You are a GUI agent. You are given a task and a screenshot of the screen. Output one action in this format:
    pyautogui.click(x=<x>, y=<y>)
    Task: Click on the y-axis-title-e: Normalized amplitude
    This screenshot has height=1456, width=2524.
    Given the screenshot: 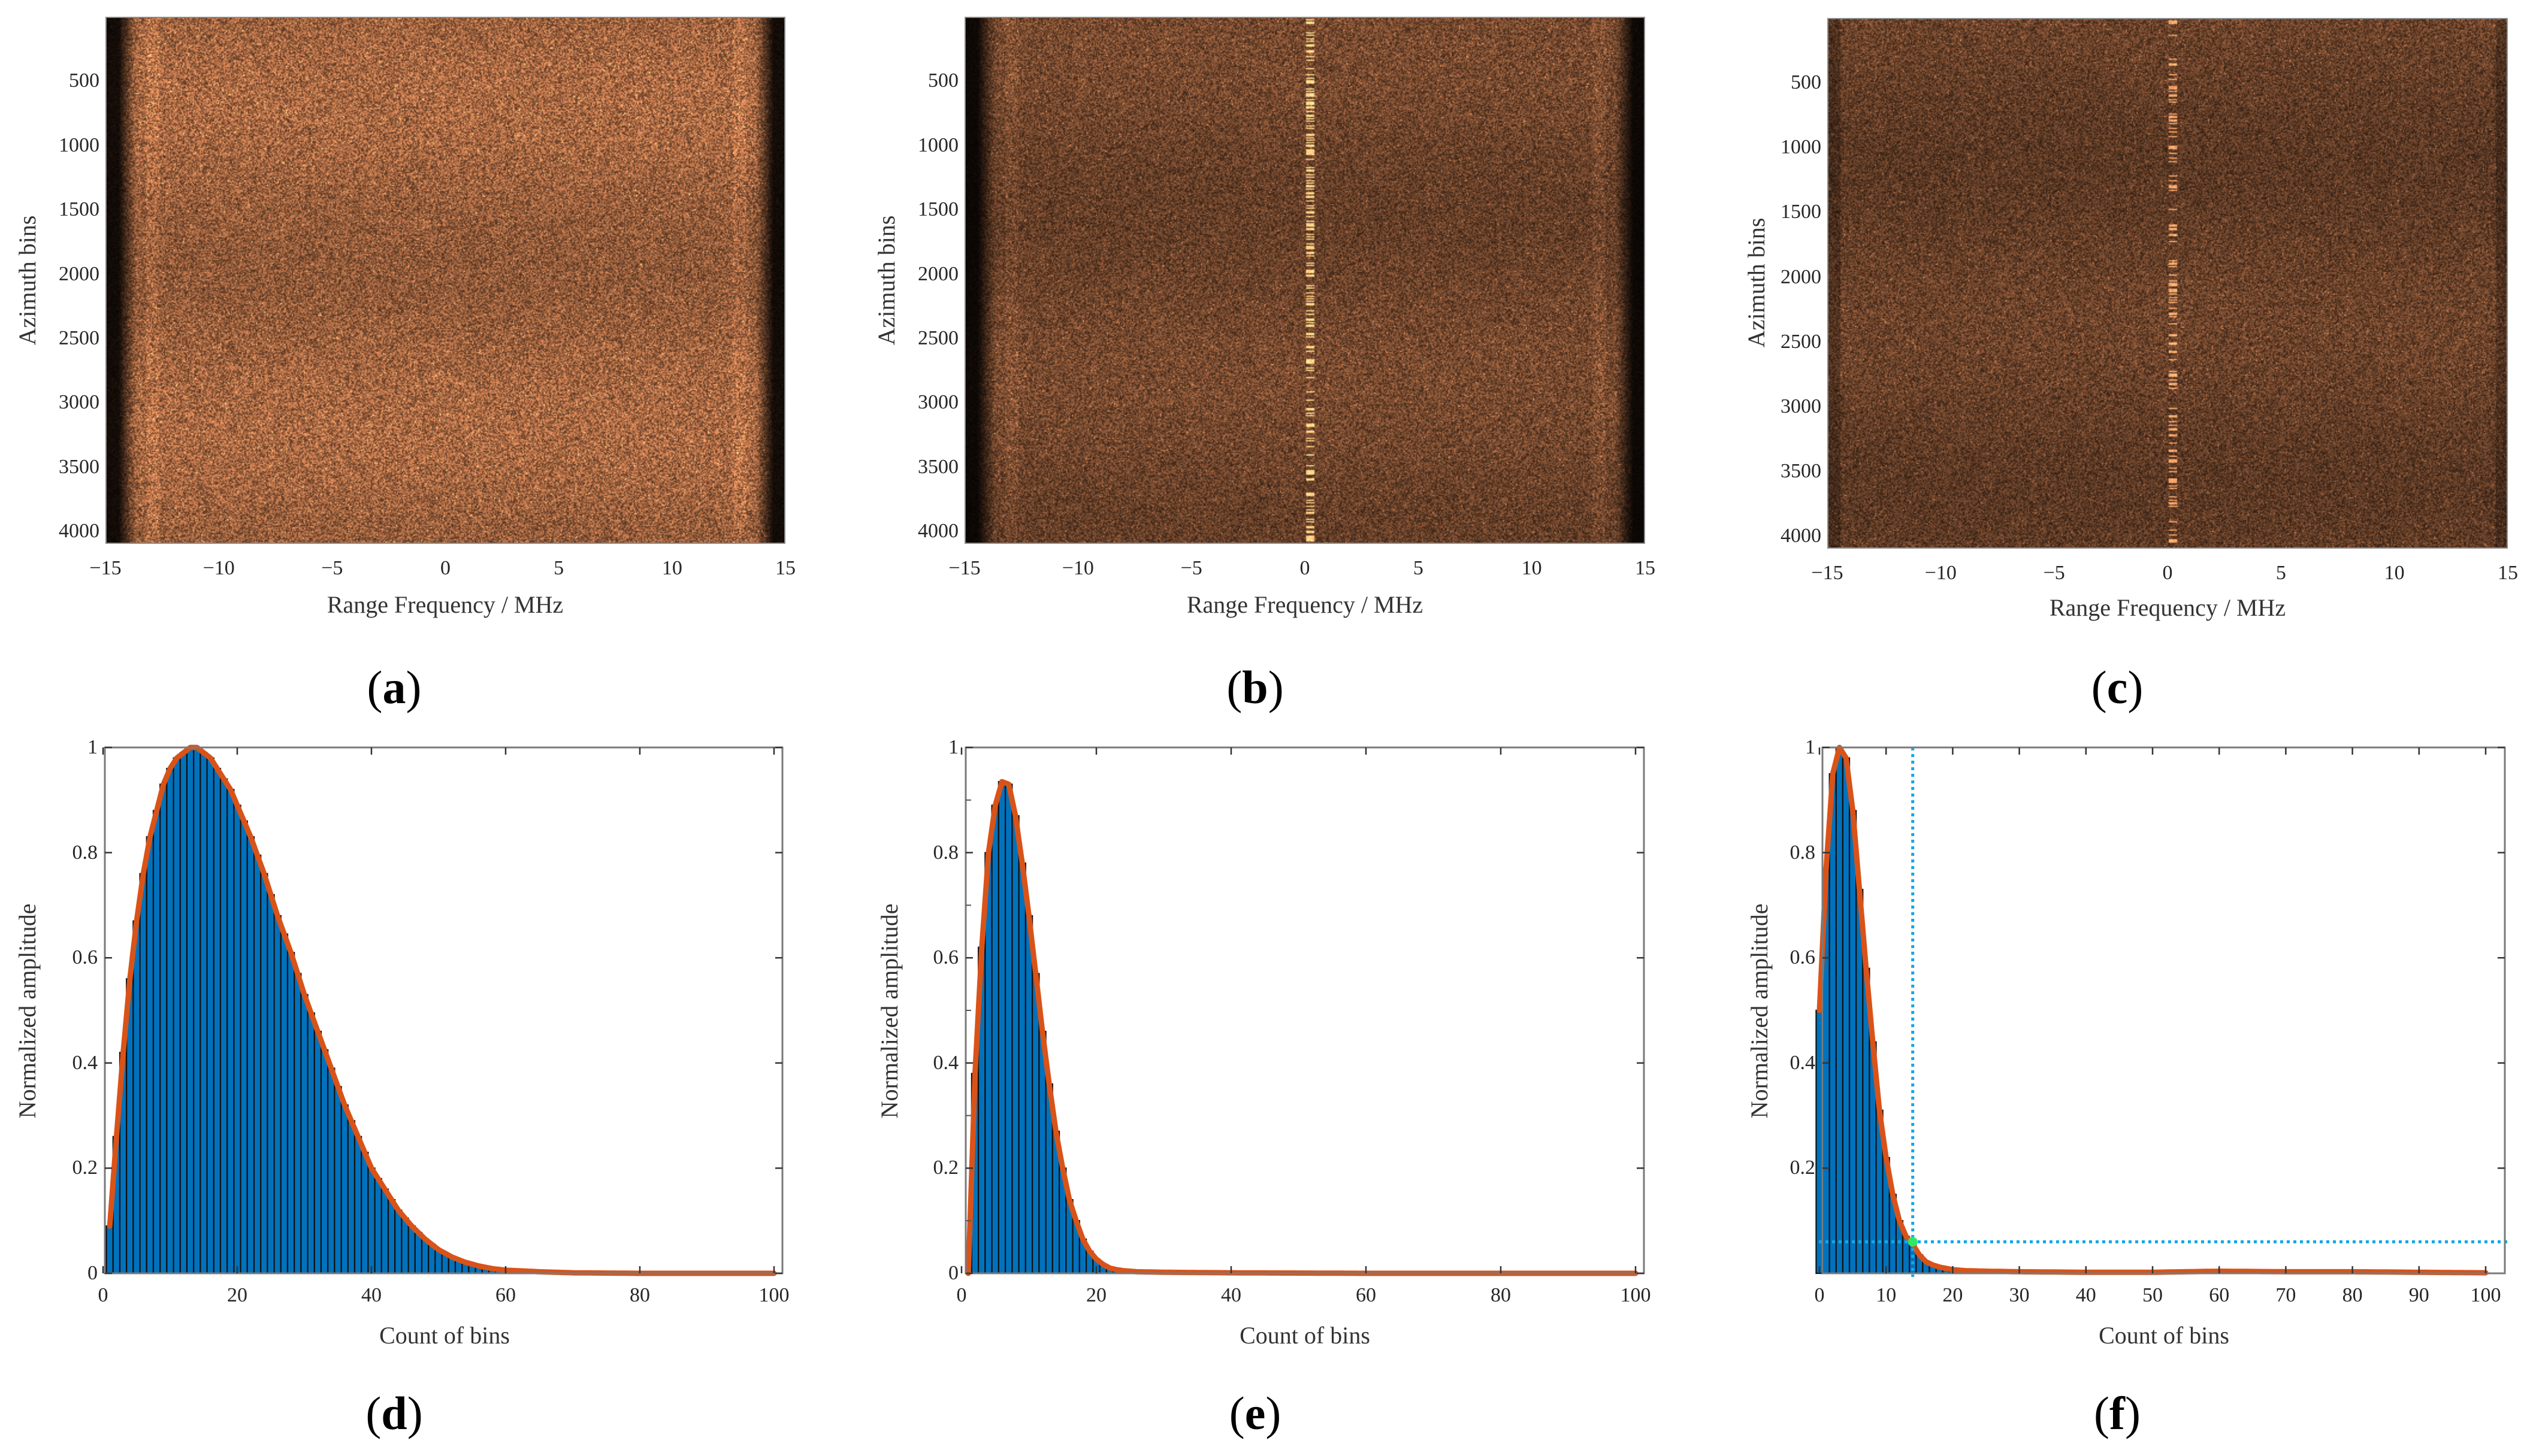 What is the action you would take?
    pyautogui.click(x=889, y=1011)
    